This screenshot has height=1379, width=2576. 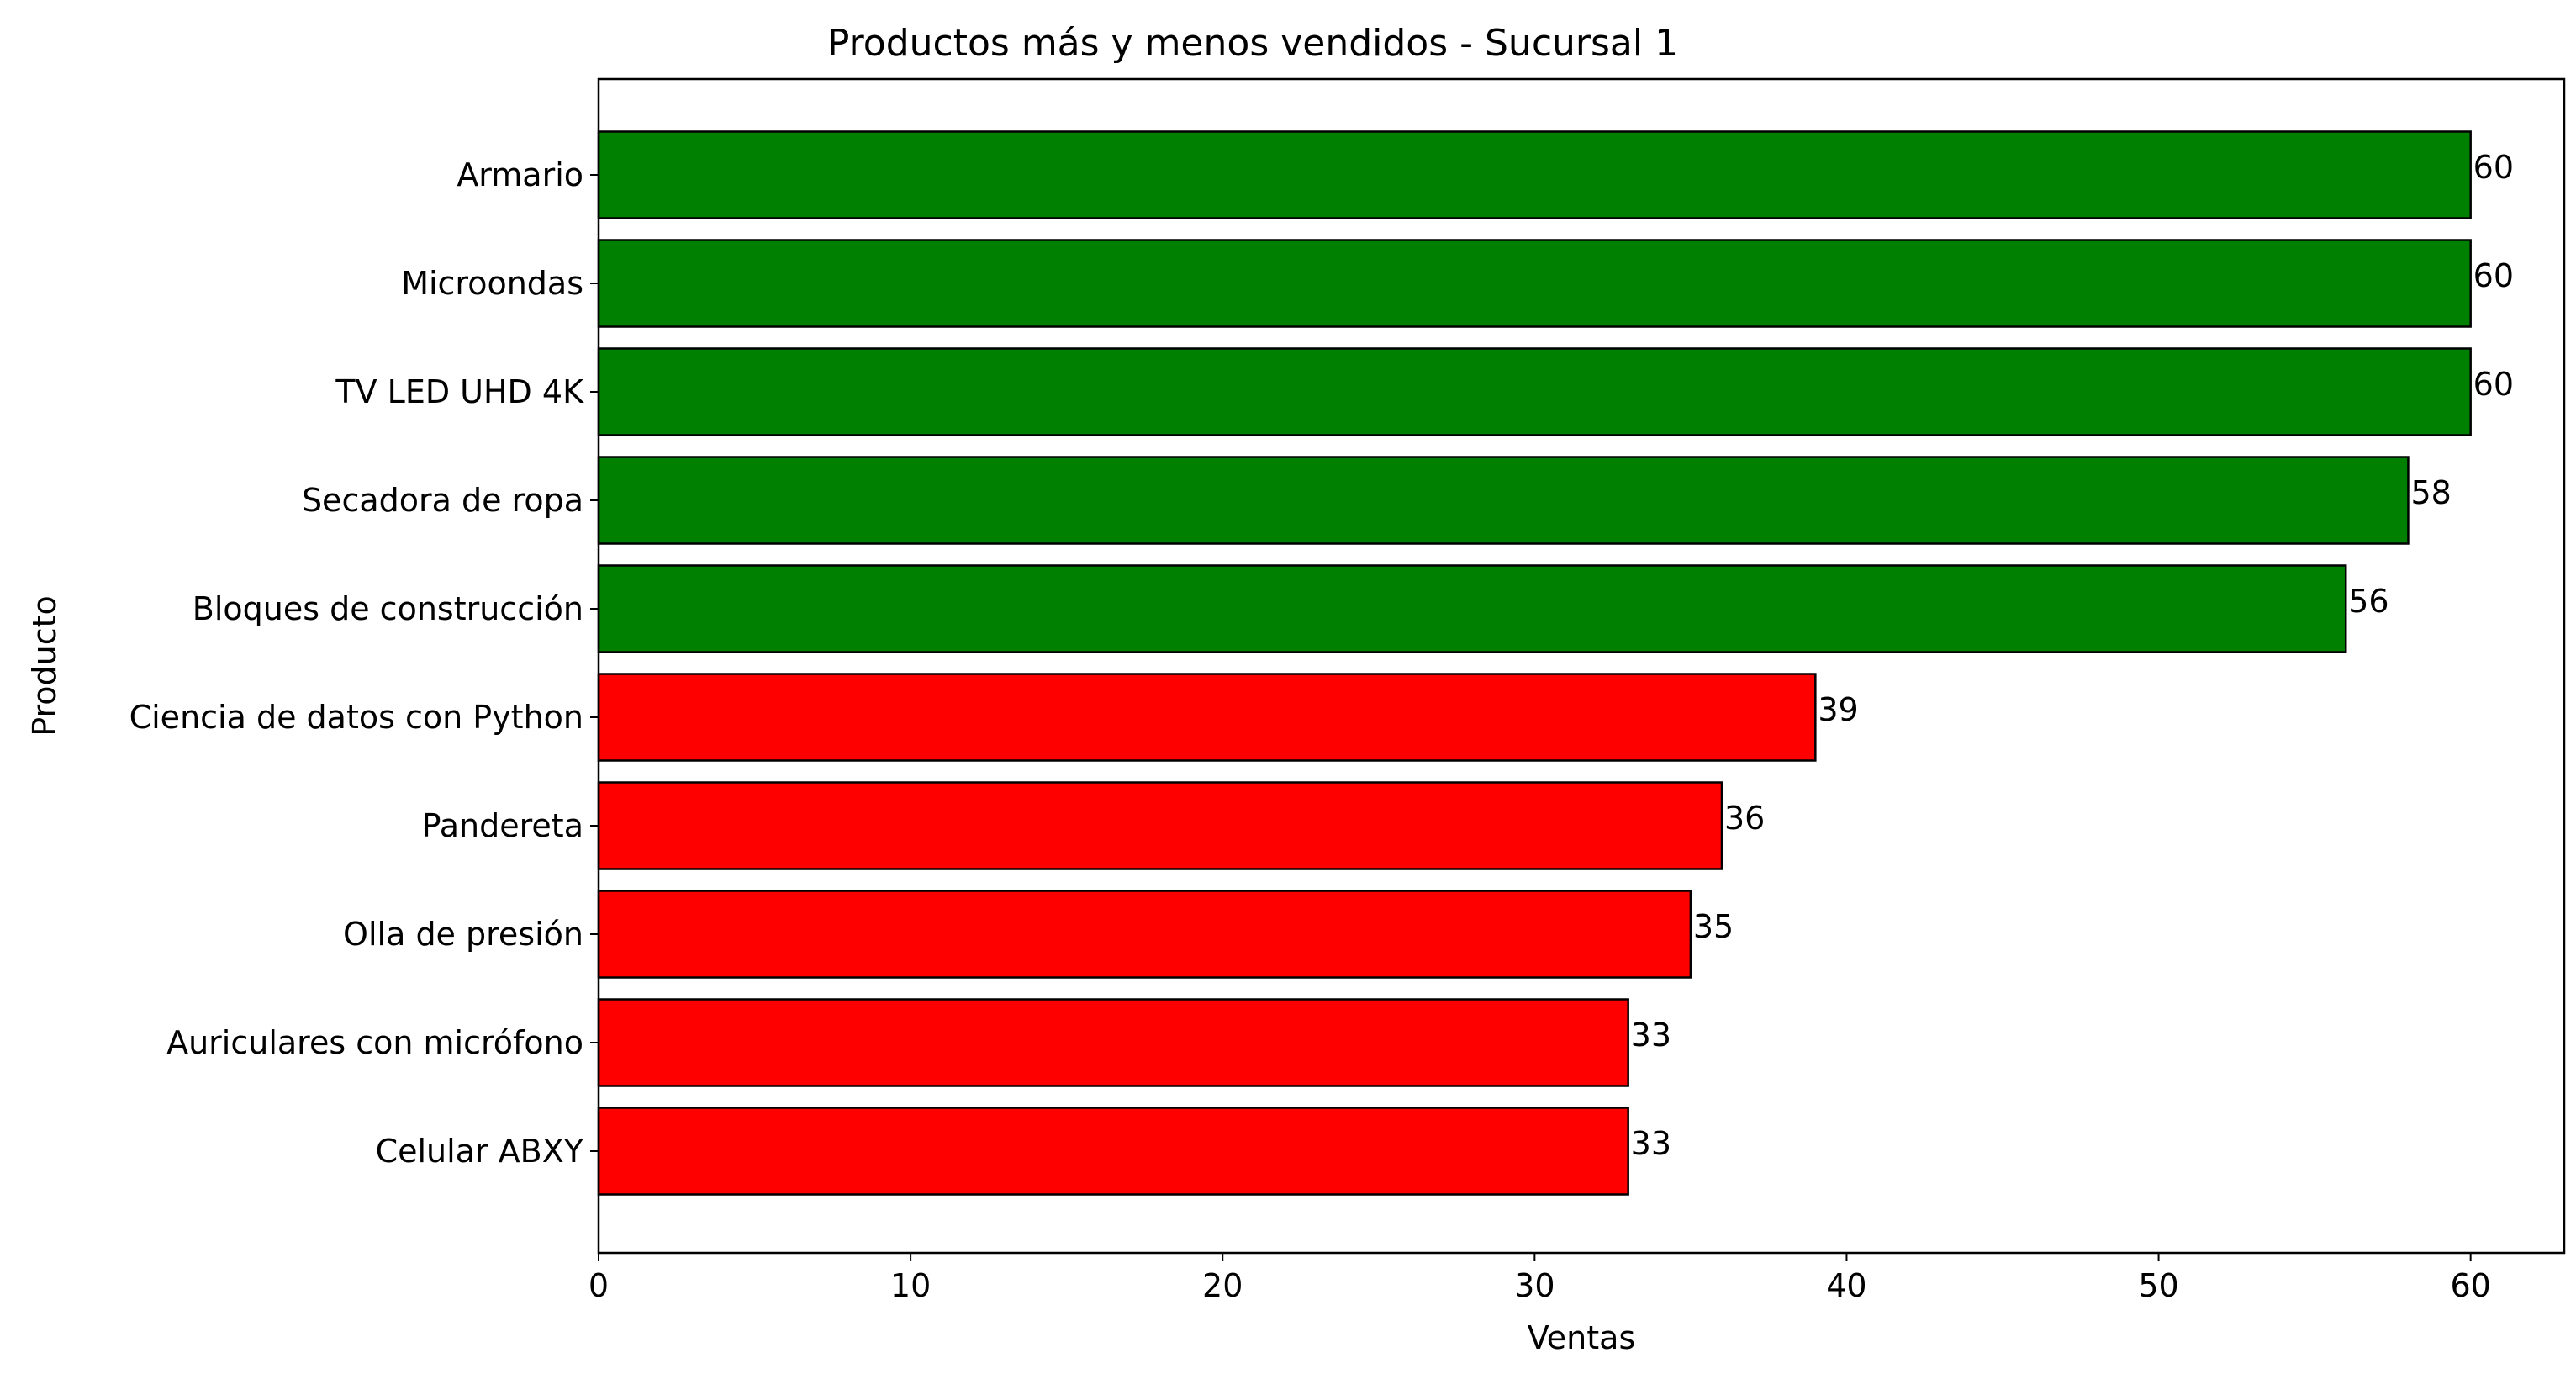 I want to click on y-tick-label: Bloques de construcción, so click(x=388, y=608).